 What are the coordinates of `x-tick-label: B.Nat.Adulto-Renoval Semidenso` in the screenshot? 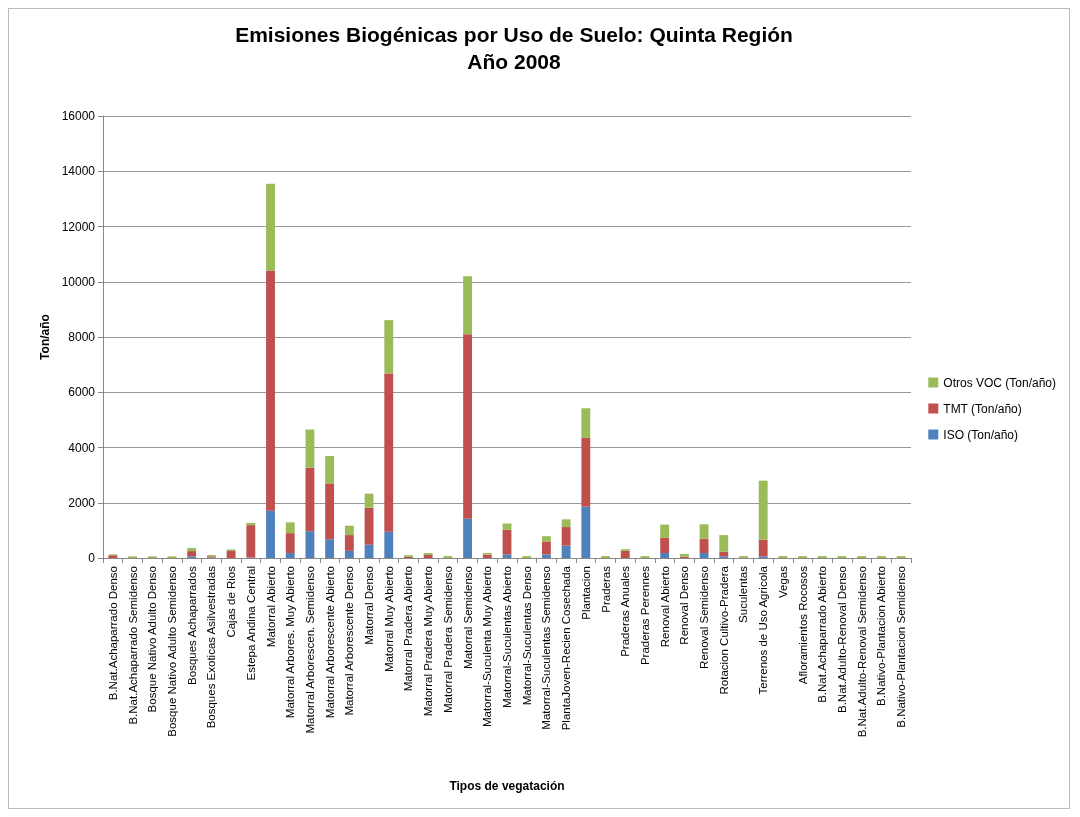 It's located at (861, 652).